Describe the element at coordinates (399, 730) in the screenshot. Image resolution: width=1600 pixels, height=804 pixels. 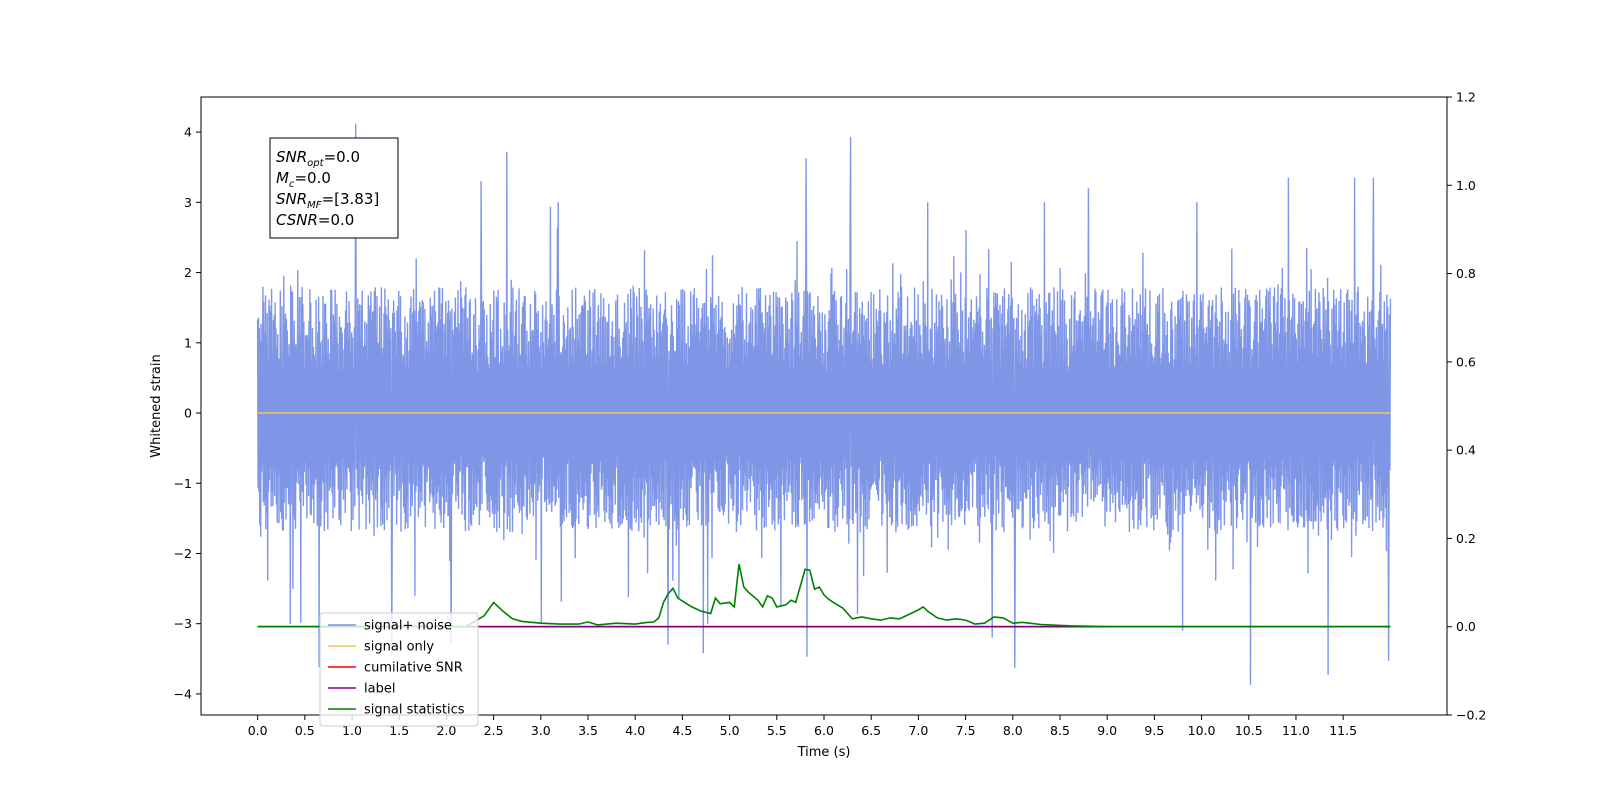
I see `x-tick-label: 1.5` at that location.